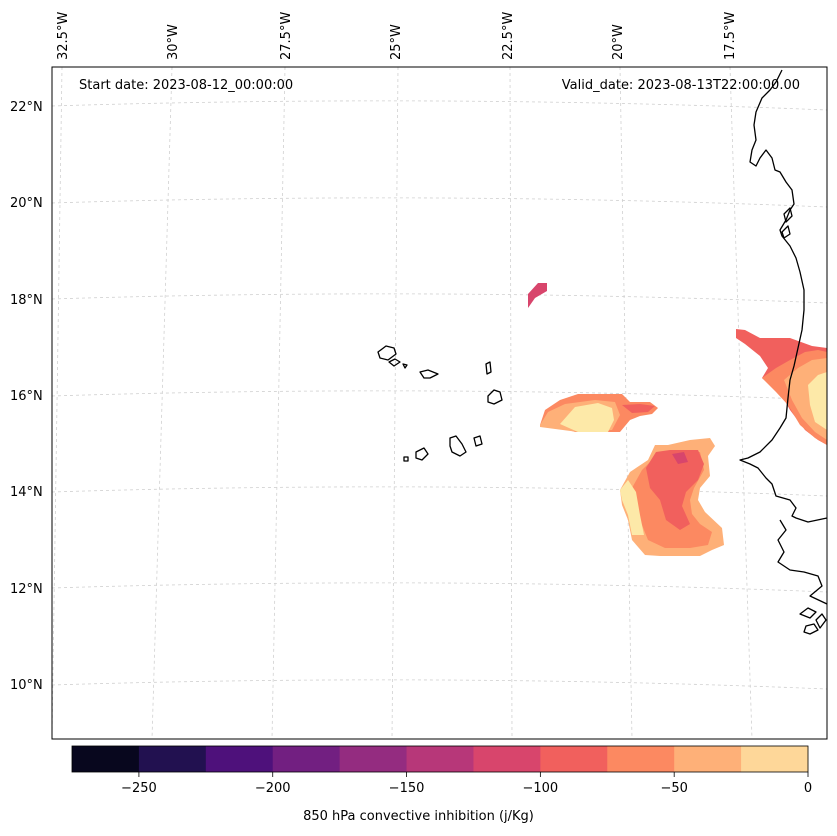 The height and width of the screenshot is (836, 837). Describe the element at coordinates (139, 788) in the screenshot. I see `colorbar-tick-label: −250` at that location.